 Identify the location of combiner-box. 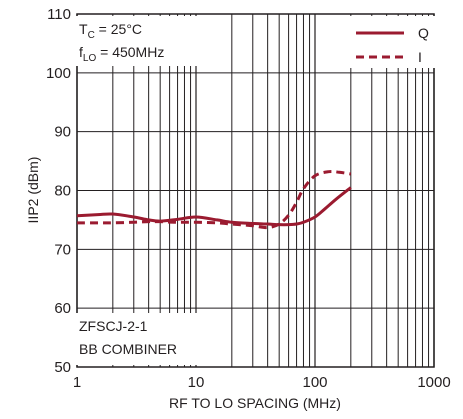
(141, 339).